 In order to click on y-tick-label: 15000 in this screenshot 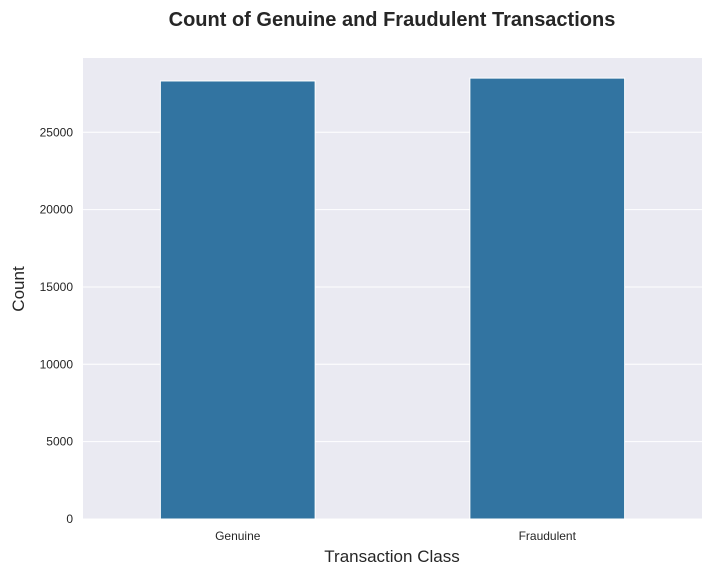, I will do `click(57, 287)`.